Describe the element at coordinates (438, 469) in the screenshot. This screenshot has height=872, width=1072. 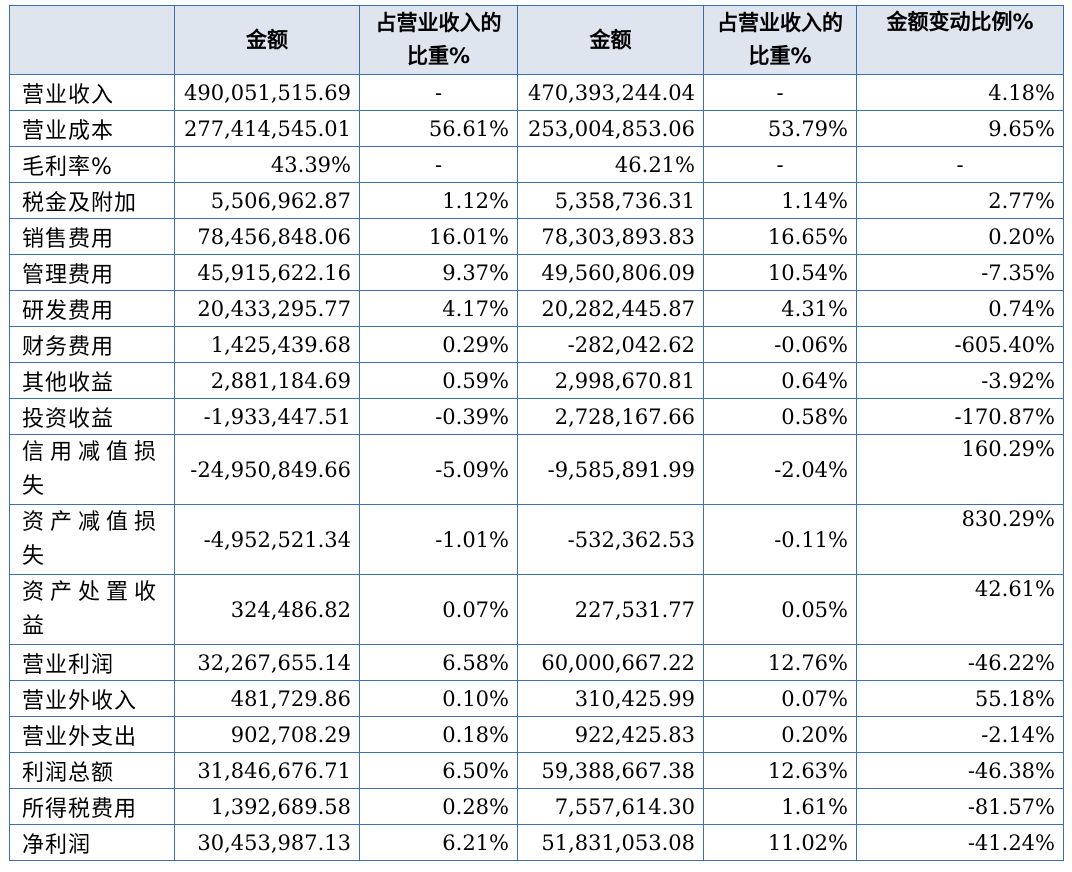
I see `share-current-cell: -5.09%` at that location.